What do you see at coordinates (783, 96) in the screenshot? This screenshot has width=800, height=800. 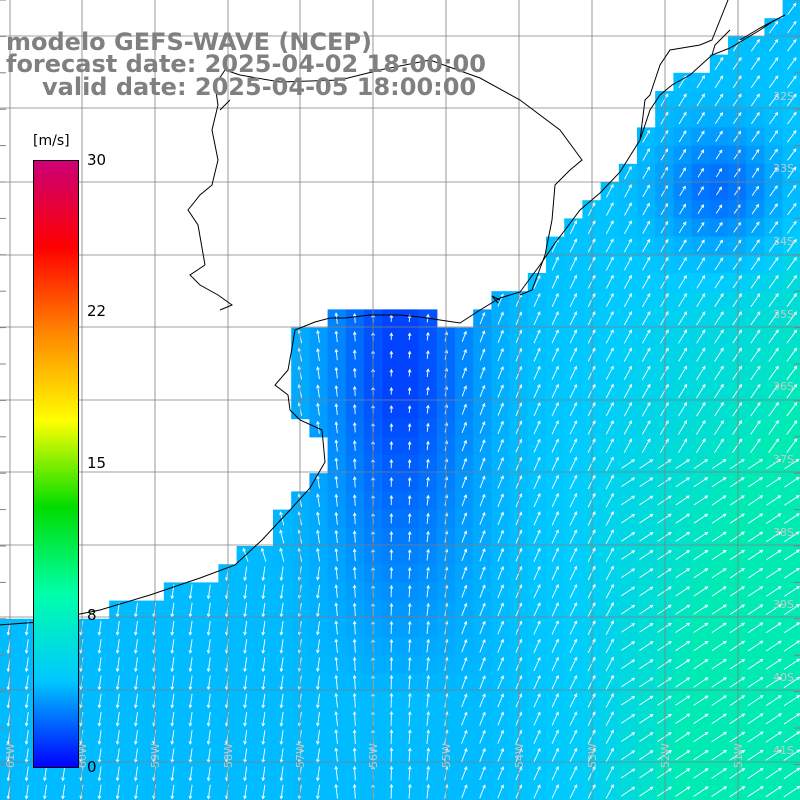 I see `lat-label: 32S` at bounding box center [783, 96].